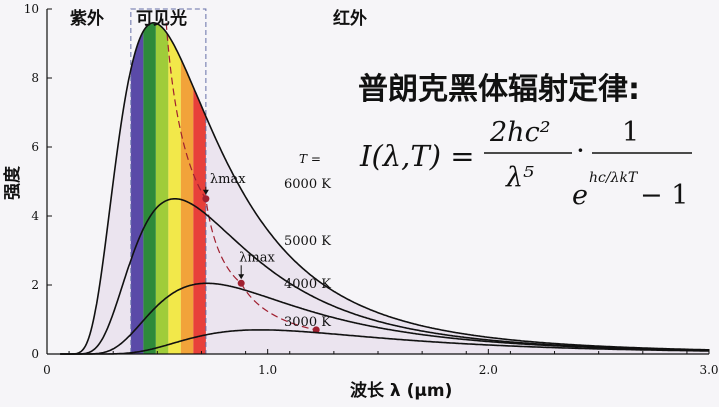  Describe the element at coordinates (35, 354) in the screenshot. I see `y-tick-label: 0` at that location.